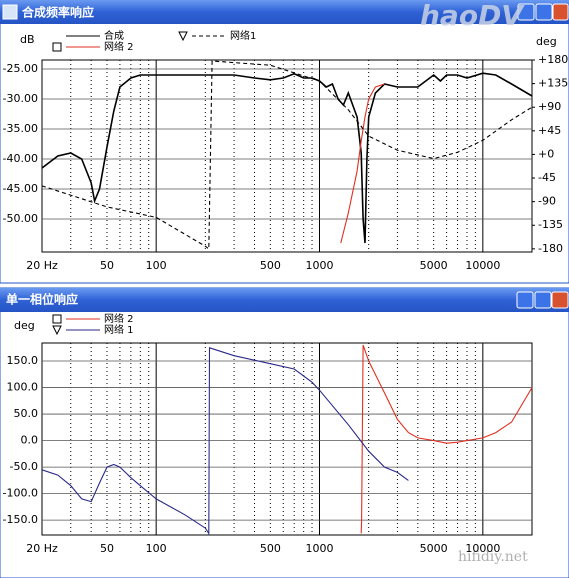 The height and width of the screenshot is (578, 569). What do you see at coordinates (24, 325) in the screenshot?
I see `y-axis-label: deg` at bounding box center [24, 325].